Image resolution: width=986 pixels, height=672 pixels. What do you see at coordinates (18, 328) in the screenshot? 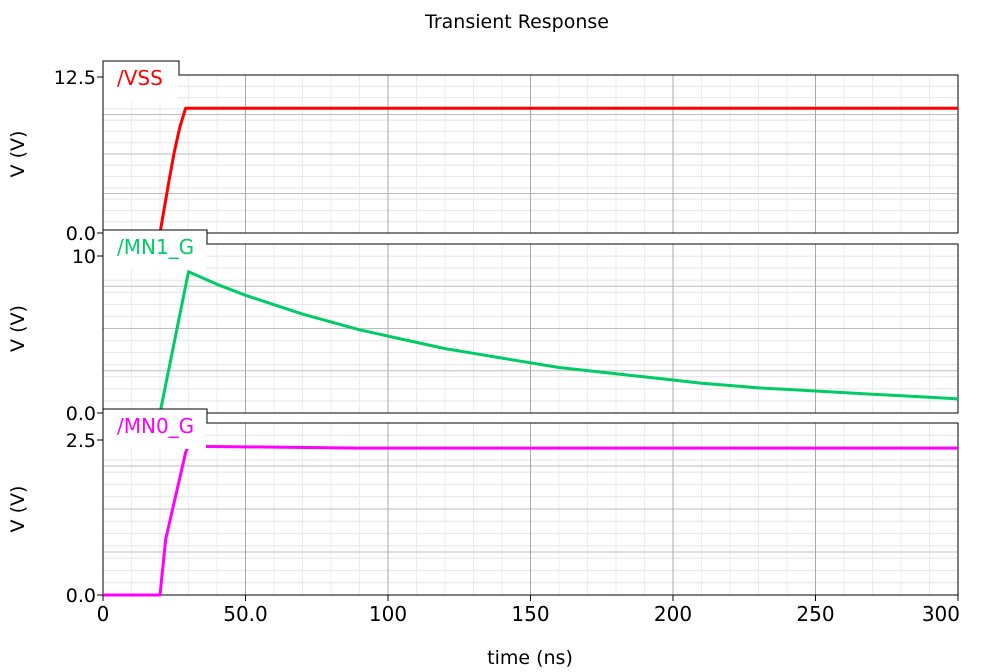
I see `y-axis-label-1: V (V)` at bounding box center [18, 328].